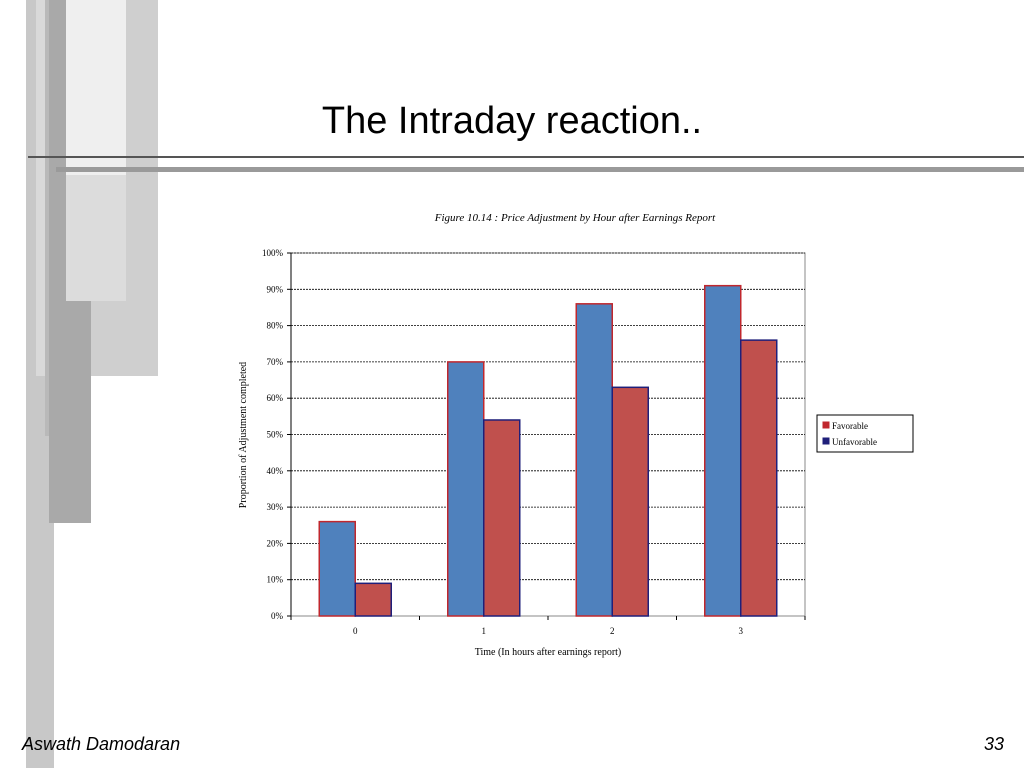 This screenshot has width=1024, height=768. I want to click on y-tick-label: 80%, so click(275, 326).